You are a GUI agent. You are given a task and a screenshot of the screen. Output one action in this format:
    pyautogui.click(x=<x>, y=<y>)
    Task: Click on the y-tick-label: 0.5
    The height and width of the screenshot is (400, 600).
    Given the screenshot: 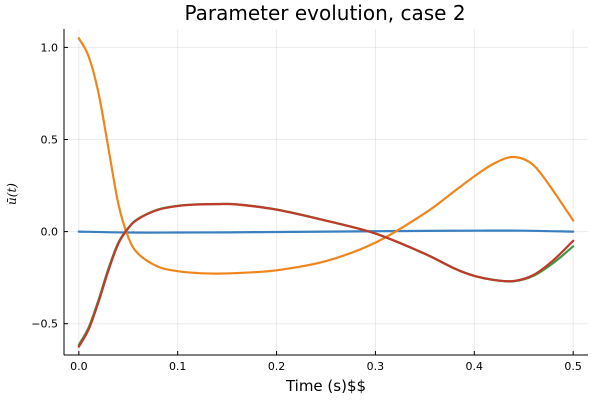 What is the action you would take?
    pyautogui.click(x=50, y=140)
    